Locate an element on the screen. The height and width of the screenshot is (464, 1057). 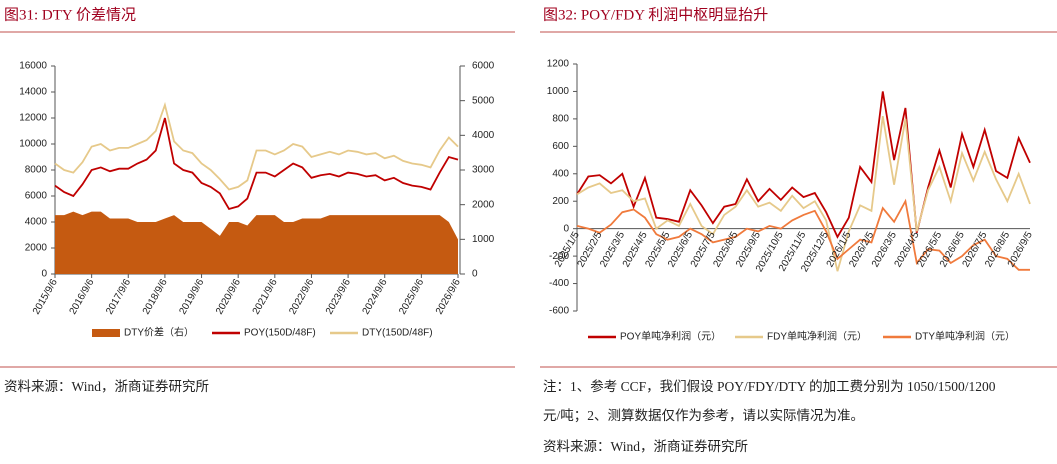
y2-tick-label: 6000 is located at coordinates (483, 66).